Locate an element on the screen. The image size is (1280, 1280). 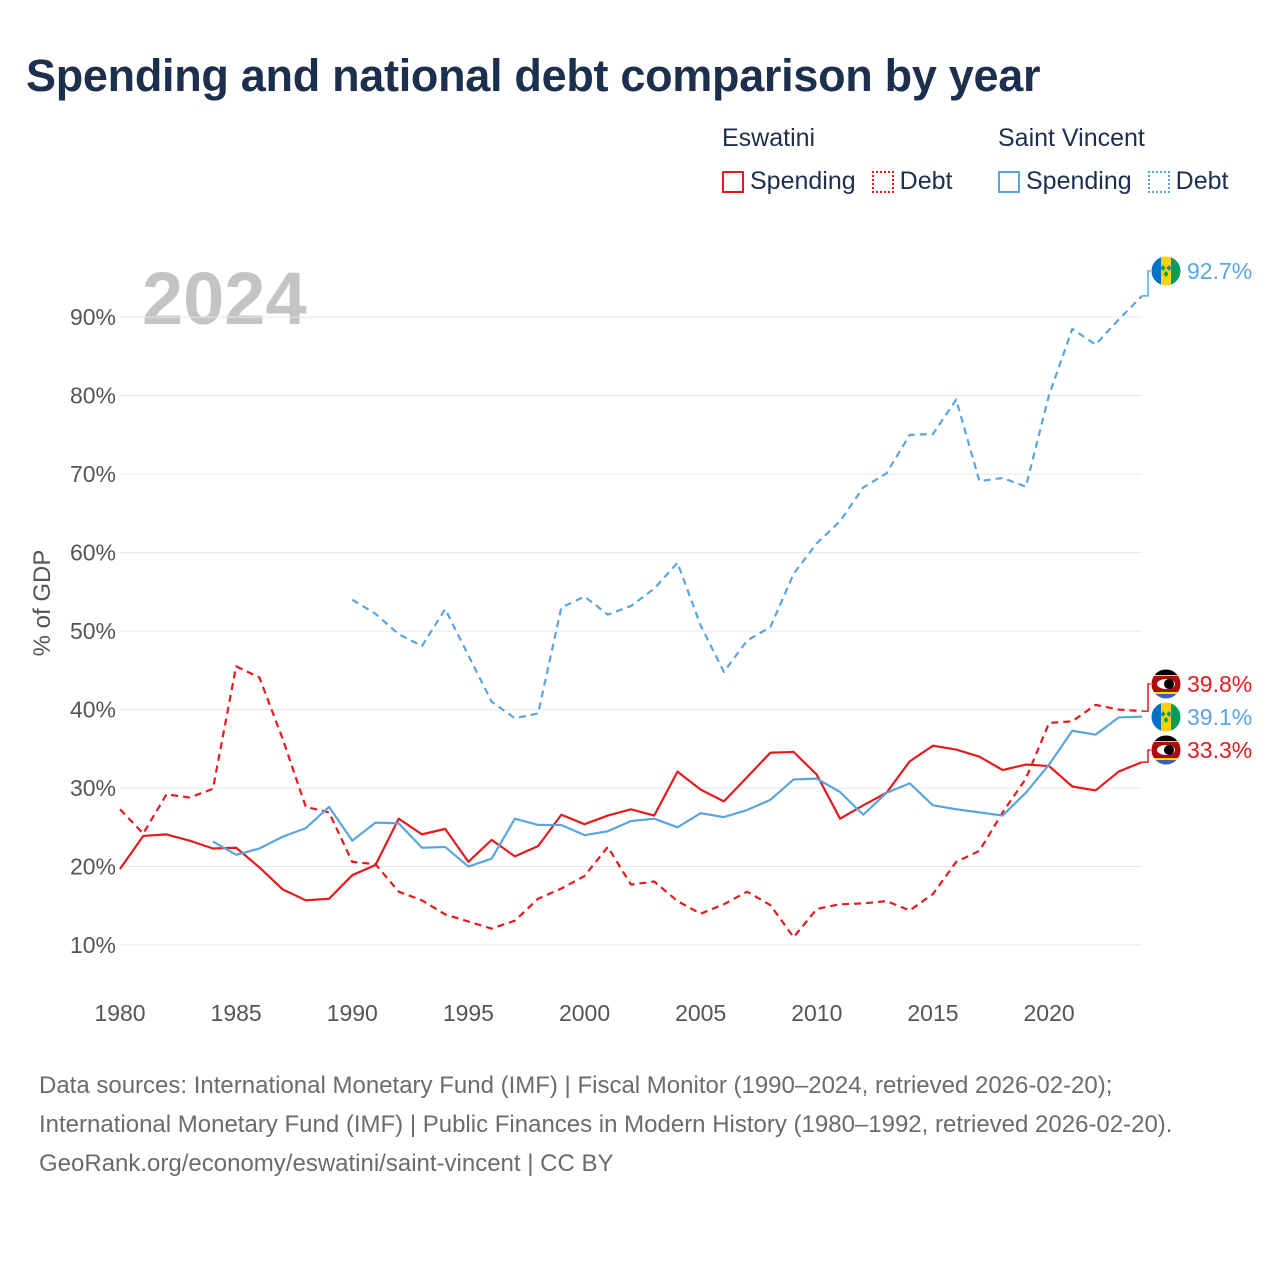
y-tick-label: 40% is located at coordinates (93, 710).